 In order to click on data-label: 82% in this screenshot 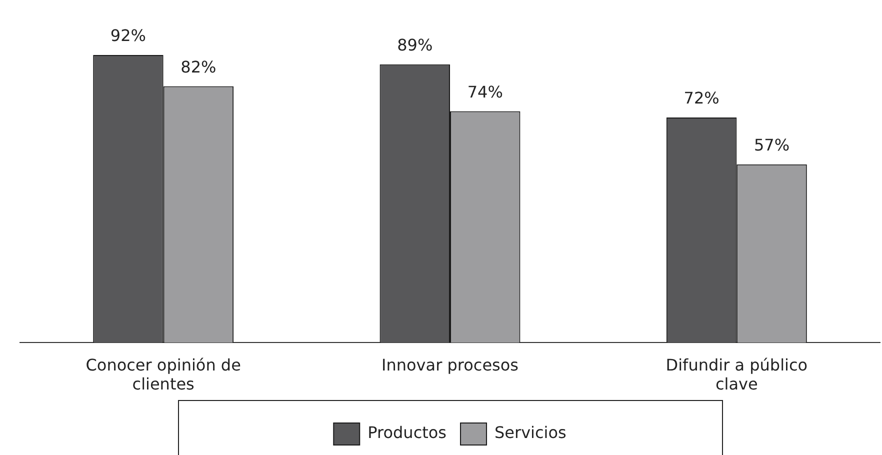, I will do `click(198, 66)`.